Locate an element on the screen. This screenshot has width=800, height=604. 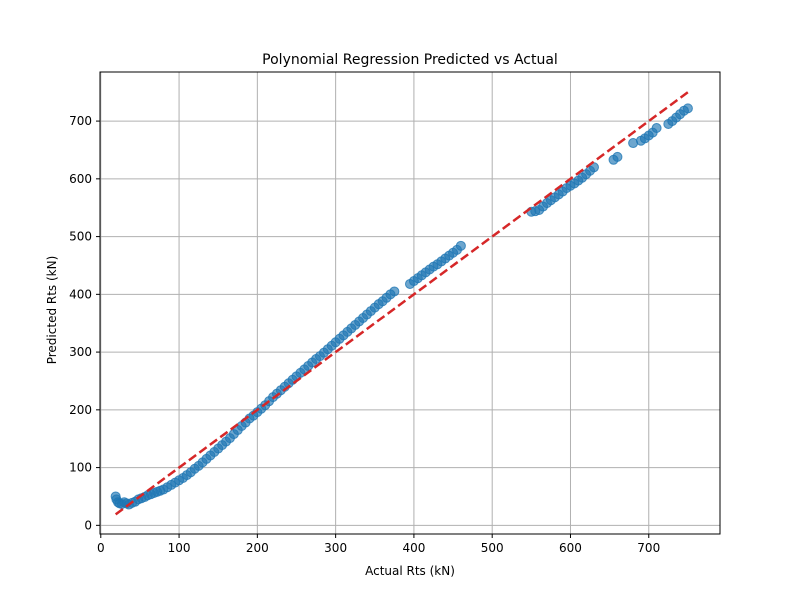
y-tick-label: 500 is located at coordinates (80, 237).